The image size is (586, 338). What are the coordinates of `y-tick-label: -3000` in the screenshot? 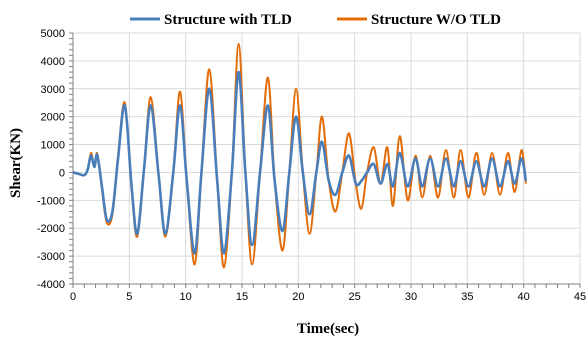 It's located at (51, 257).